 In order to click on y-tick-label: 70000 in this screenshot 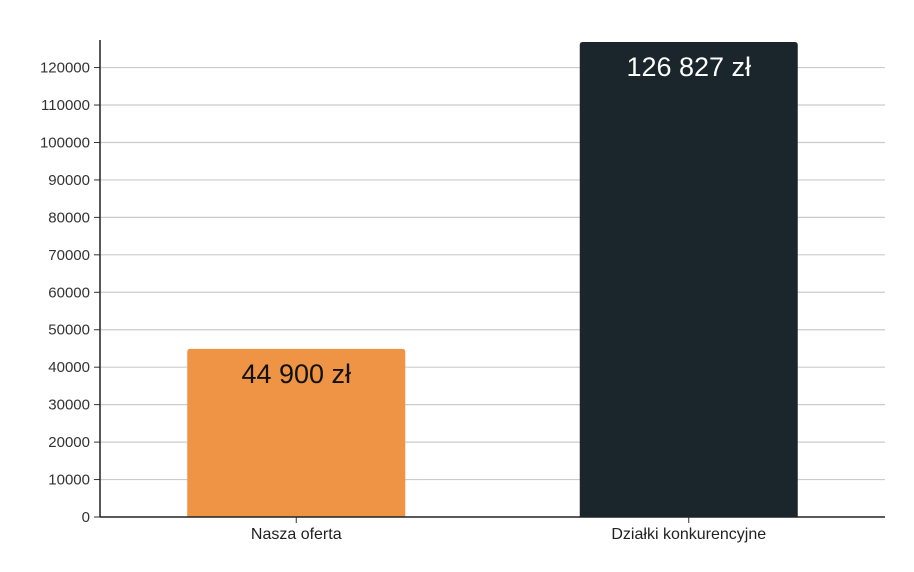, I will do `click(69, 255)`.